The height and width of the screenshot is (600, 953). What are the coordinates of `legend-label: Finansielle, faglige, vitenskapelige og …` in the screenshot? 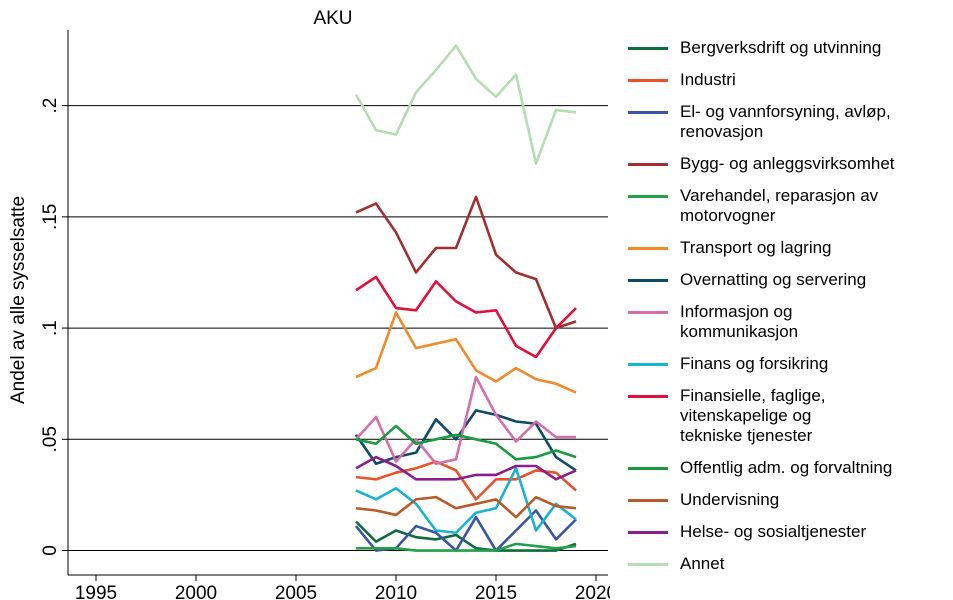 It's located at (753, 415).